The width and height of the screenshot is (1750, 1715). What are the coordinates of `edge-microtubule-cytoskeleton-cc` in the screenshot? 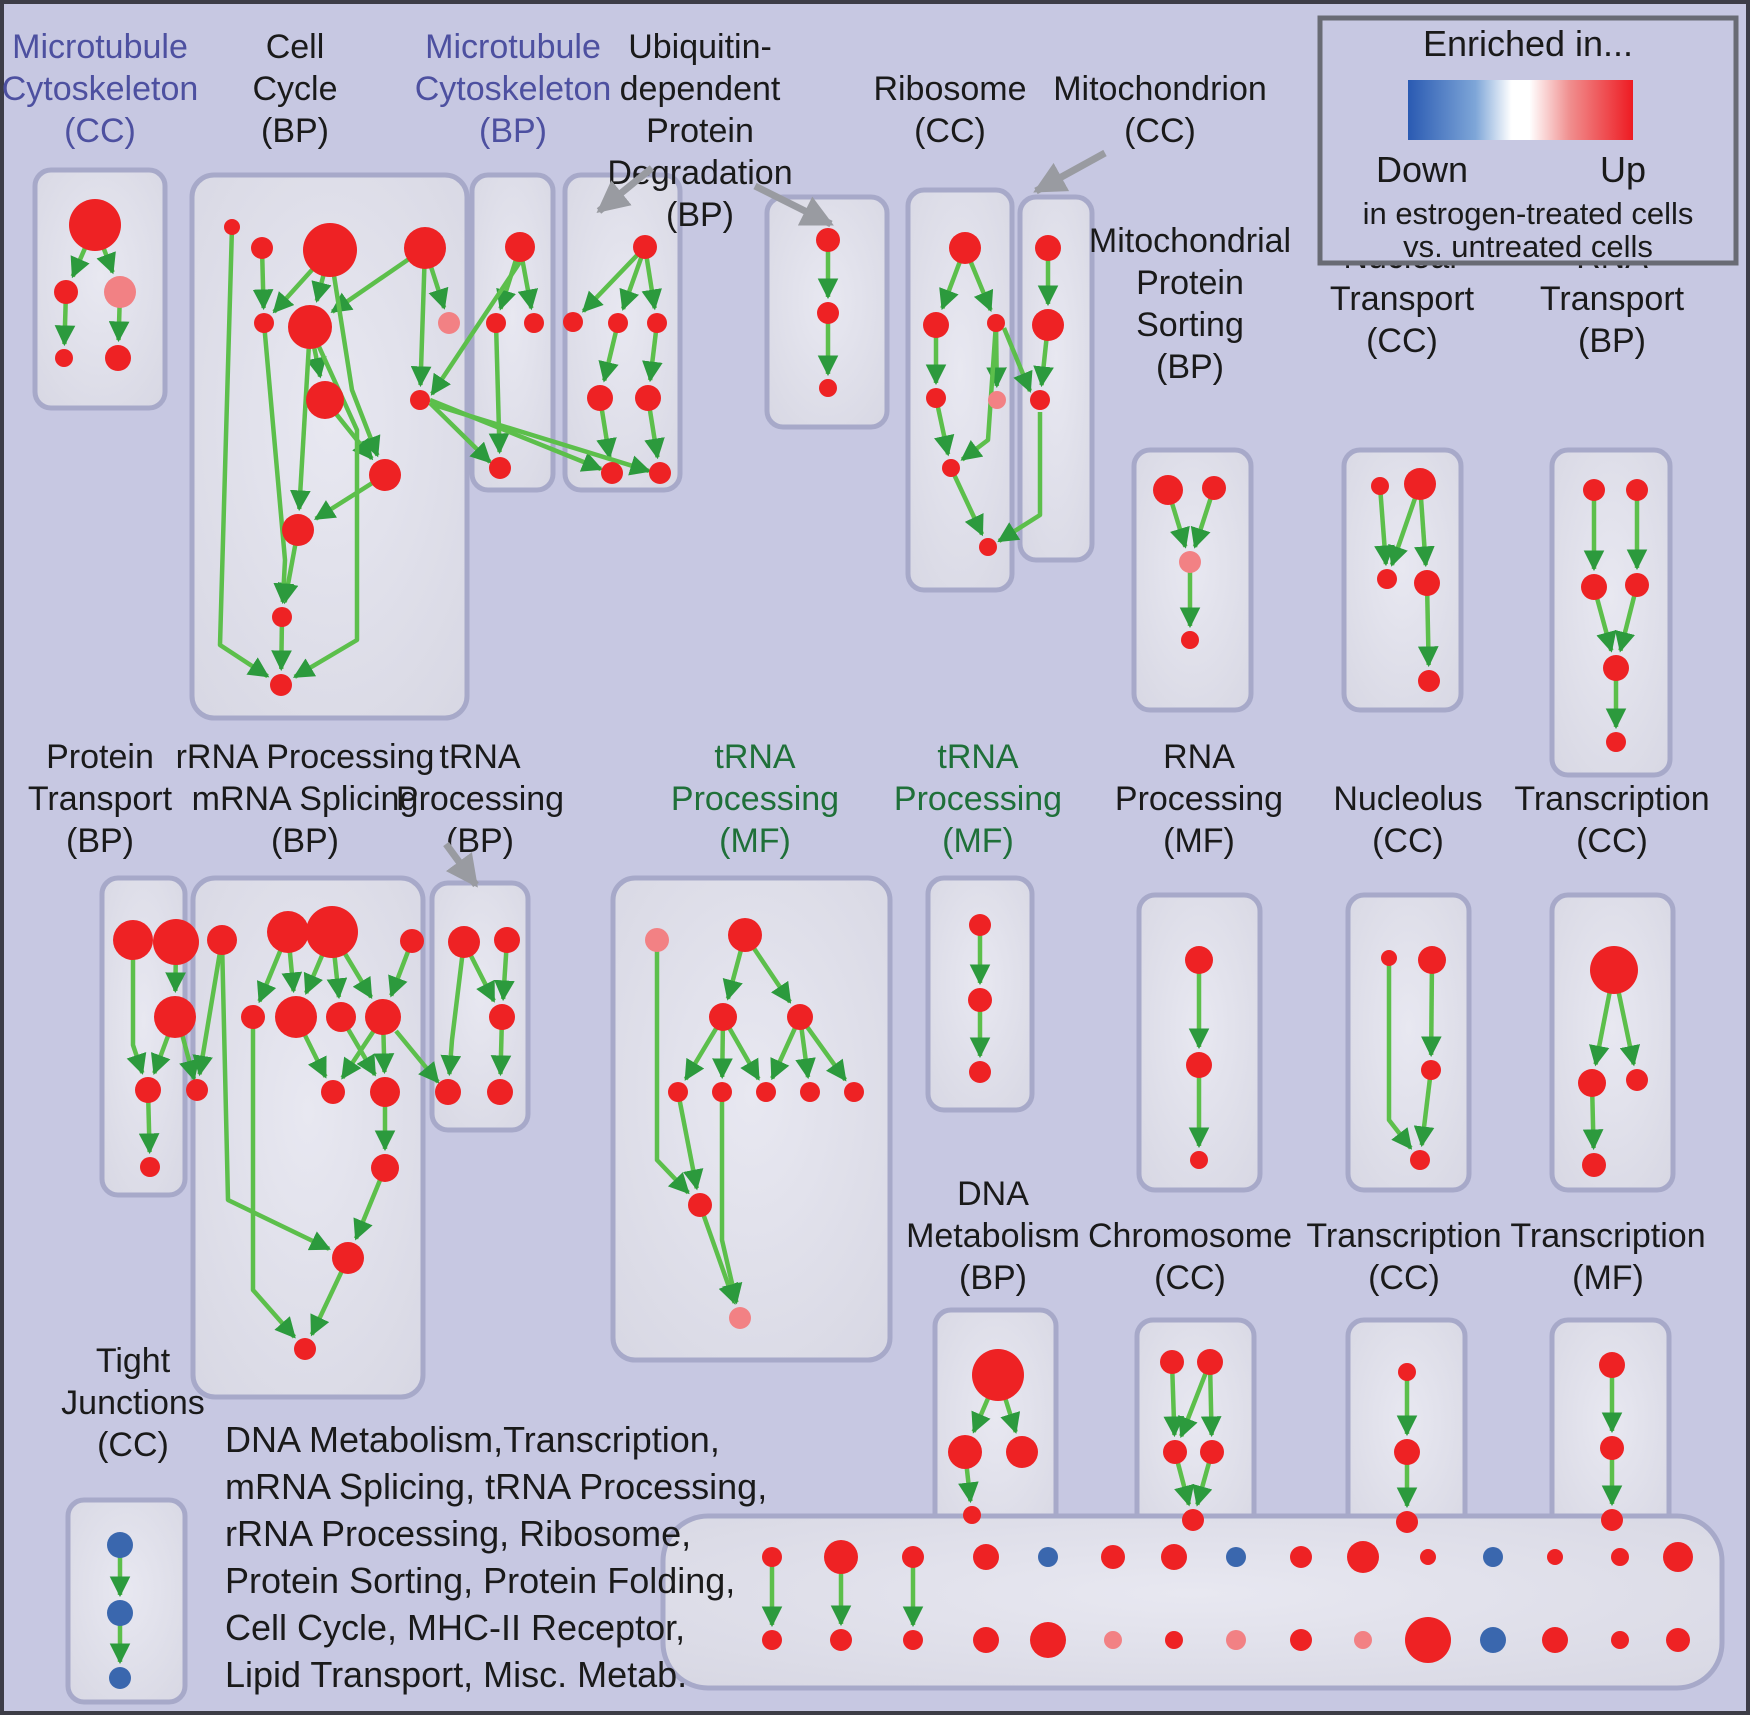 It's located at (106, 261).